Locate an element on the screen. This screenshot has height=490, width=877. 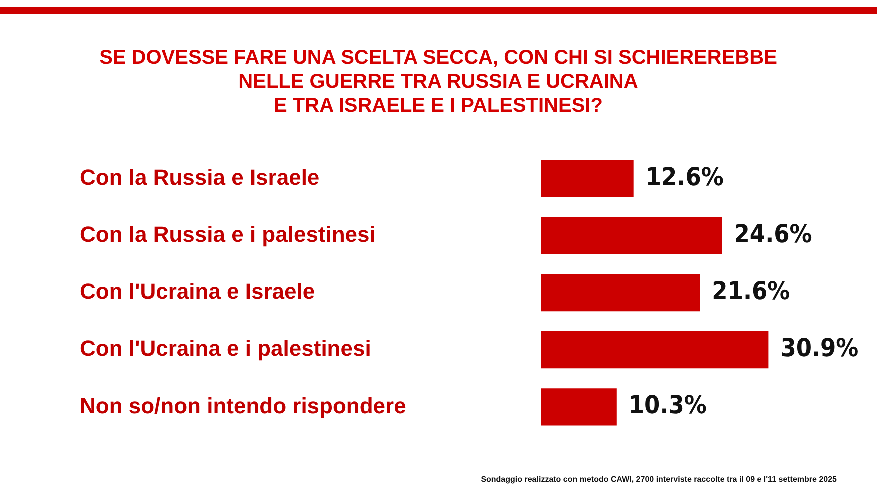
y-tick-label: Con l'Ucraina e i palestinesi is located at coordinates (226, 349).